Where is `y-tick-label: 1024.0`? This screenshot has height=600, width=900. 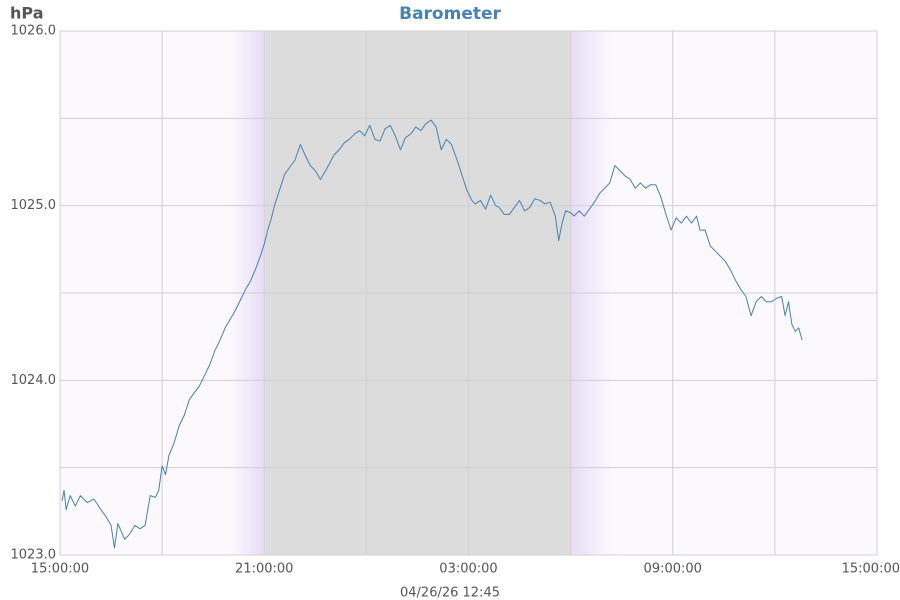
y-tick-label: 1024.0 is located at coordinates (34, 380).